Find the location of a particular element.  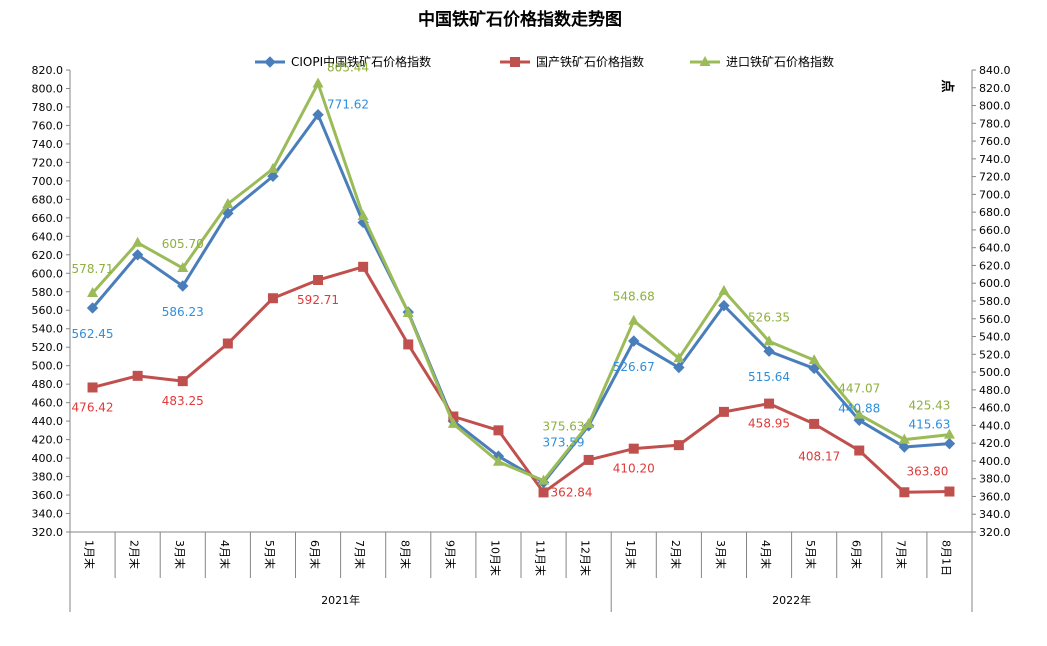

chart-title: 中国铁矿石价格指数走势图 is located at coordinates (520, 19).